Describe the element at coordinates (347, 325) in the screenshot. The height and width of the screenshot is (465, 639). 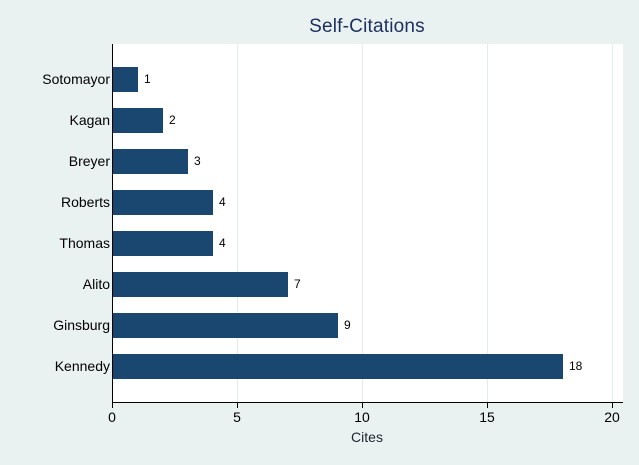
I see `bar-value-label: 9` at that location.